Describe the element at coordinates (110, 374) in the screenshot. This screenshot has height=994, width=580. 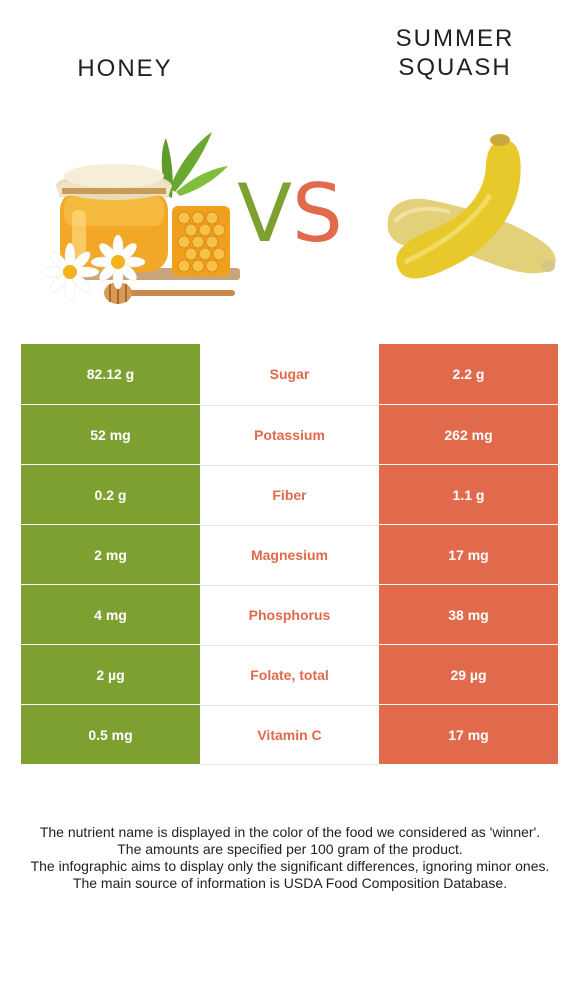
I see `left-value: 82.12 g` at that location.